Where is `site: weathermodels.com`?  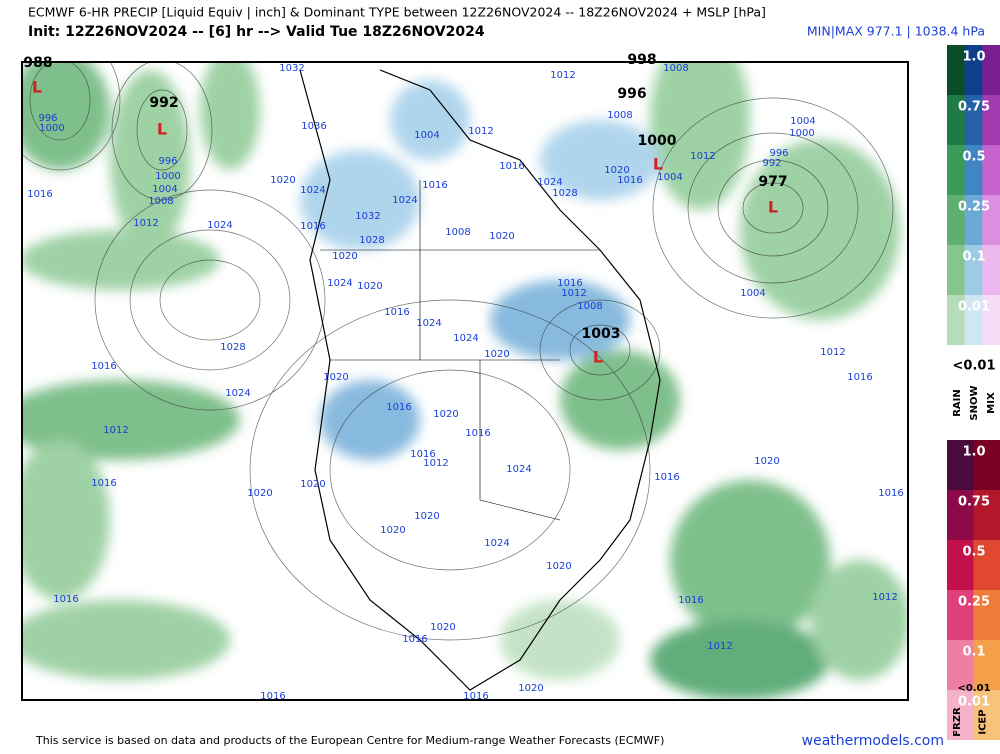 site: weathermodels.com is located at coordinates (873, 741).